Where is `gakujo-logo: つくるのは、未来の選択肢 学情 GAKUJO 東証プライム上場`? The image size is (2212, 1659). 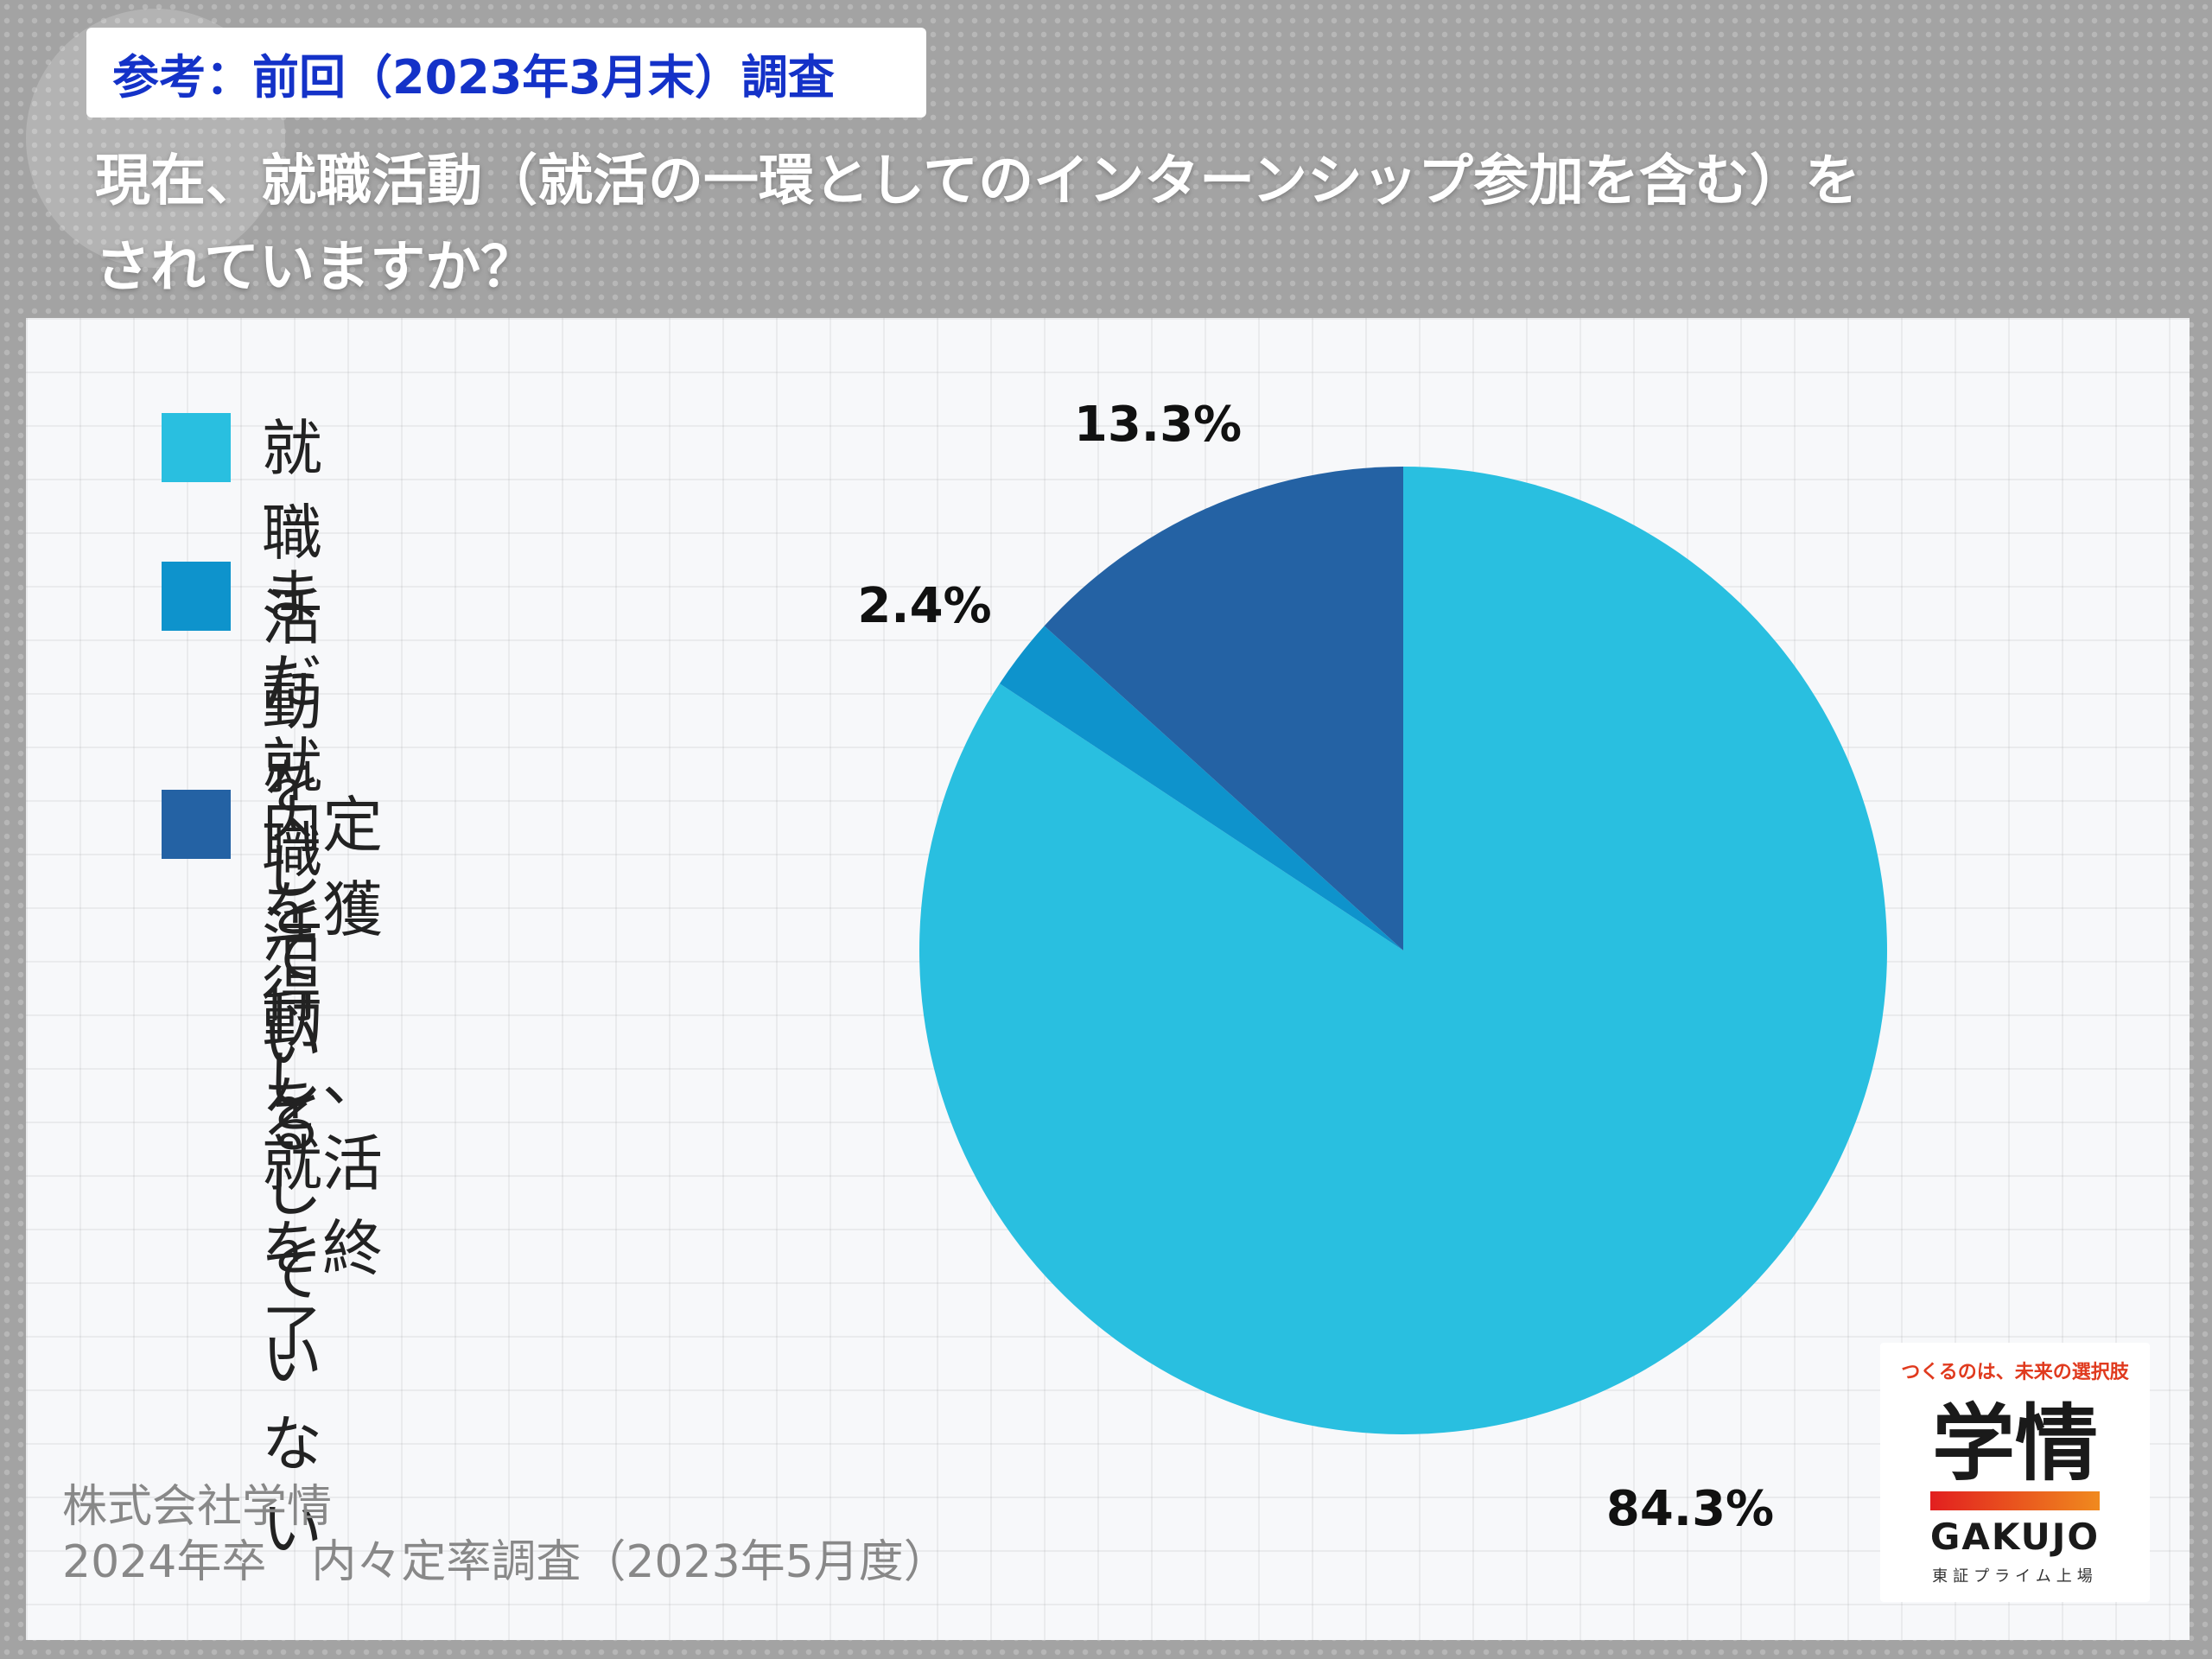
gakujo-logo: つくるのは、未来の選択肢 学情 GAKUJO 東証プライム上場 is located at coordinates (2015, 1472).